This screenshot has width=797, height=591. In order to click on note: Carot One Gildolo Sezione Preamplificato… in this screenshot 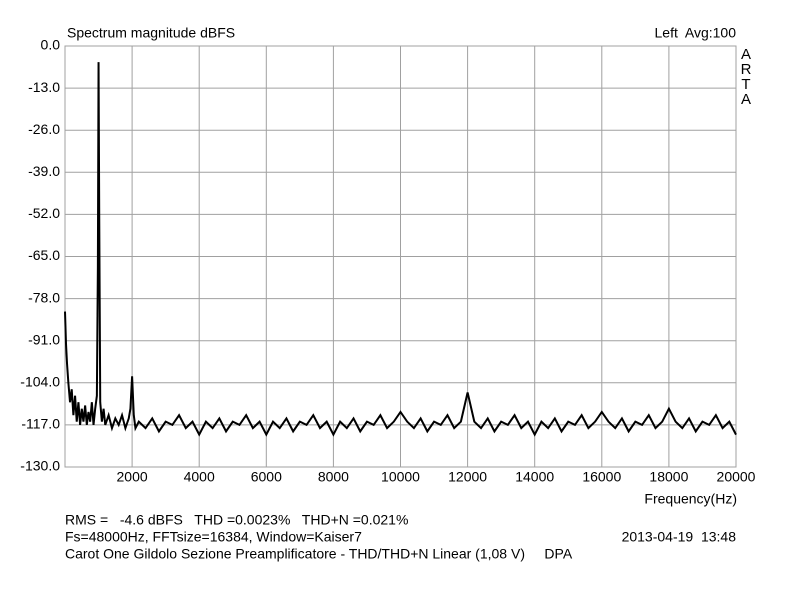, I will do `click(319, 554)`.